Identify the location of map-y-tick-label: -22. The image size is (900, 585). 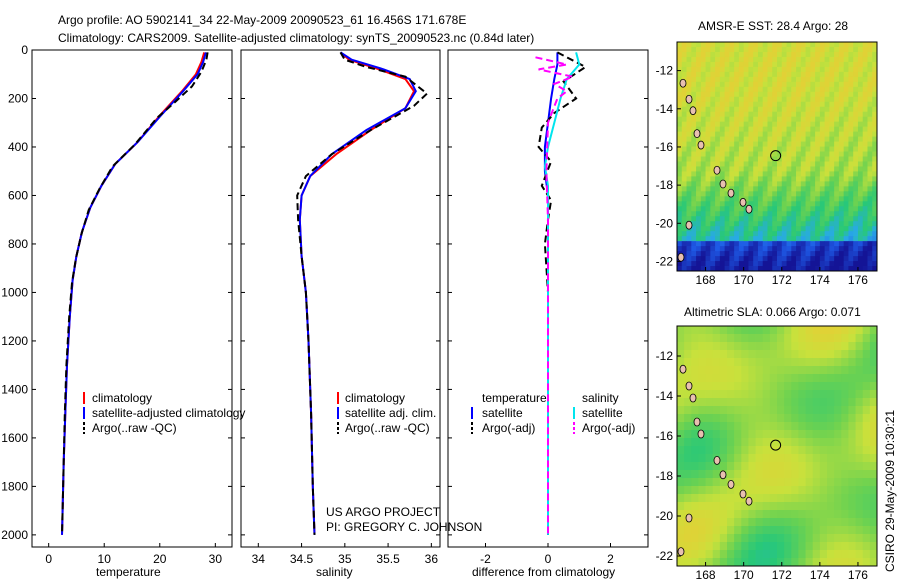
(665, 556).